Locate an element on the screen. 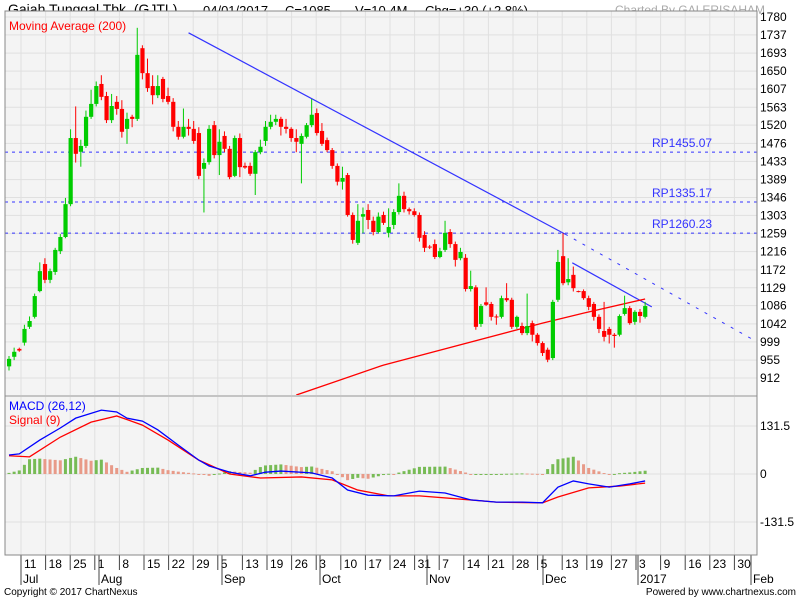 The width and height of the screenshot is (800, 600). powered-by-link: Powered by www.chartnexus.com is located at coordinates (720, 592).